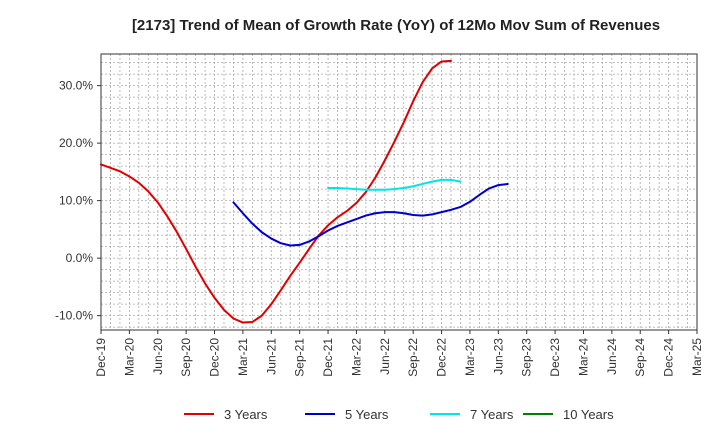 The image size is (720, 440). I want to click on y-tick-label: 30.0%, so click(76, 86).